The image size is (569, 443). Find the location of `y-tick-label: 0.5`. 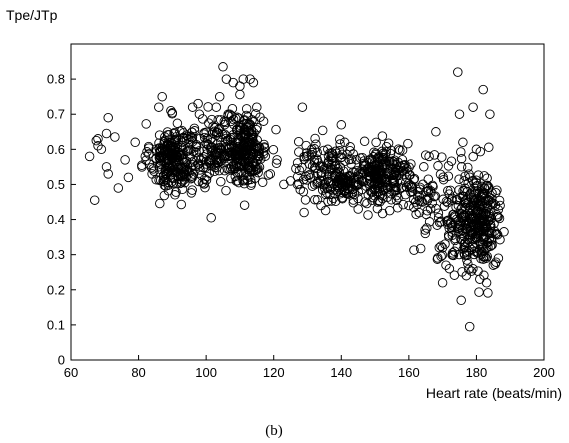

y-tick-label: 0.5 is located at coordinates (56, 184).